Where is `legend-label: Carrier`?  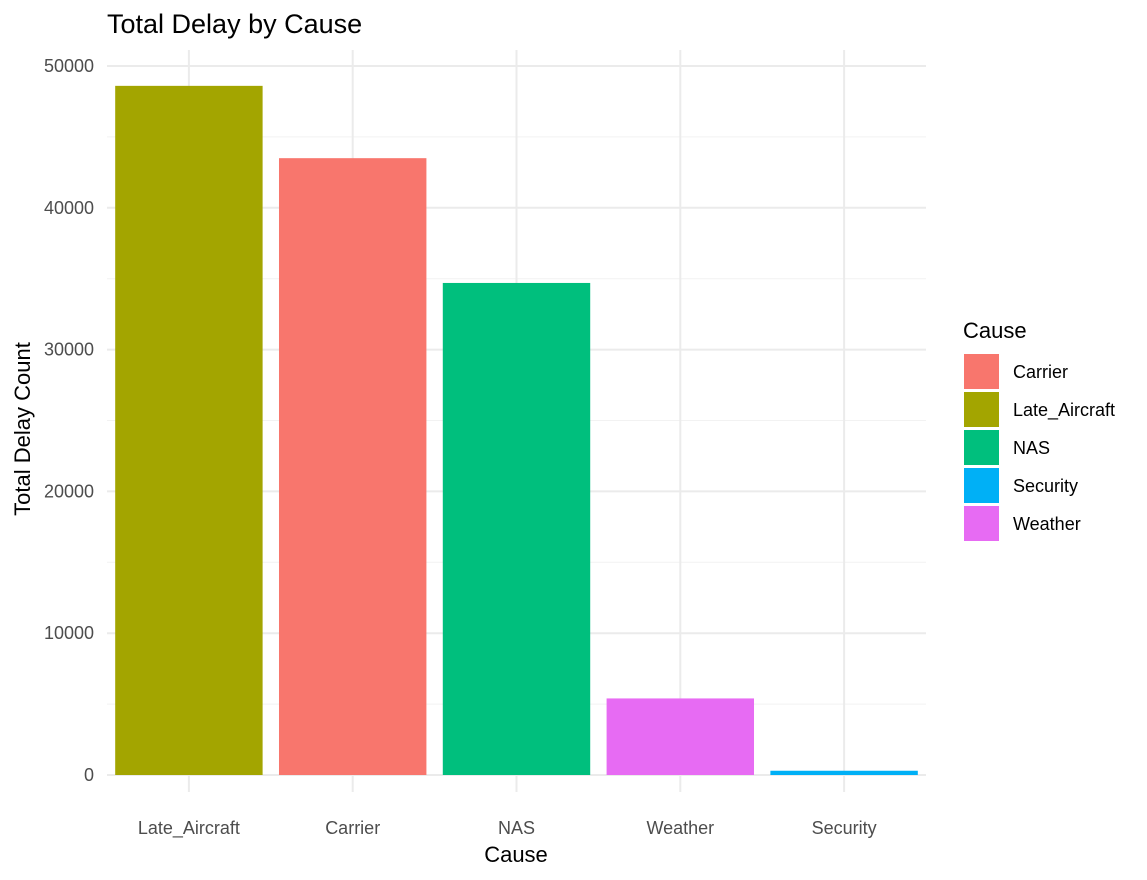 legend-label: Carrier is located at coordinates (1040, 372).